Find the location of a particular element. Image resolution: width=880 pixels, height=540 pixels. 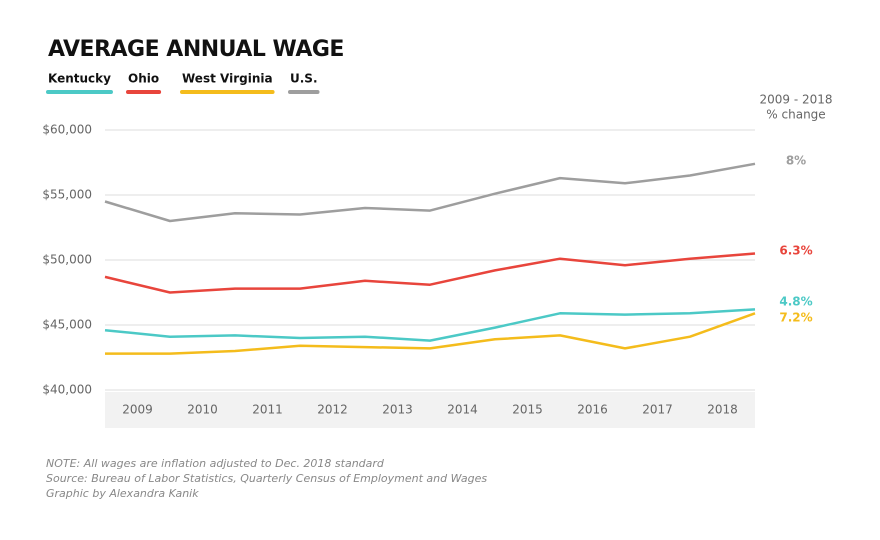

x-tick-label: 2011 is located at coordinates (267, 410).